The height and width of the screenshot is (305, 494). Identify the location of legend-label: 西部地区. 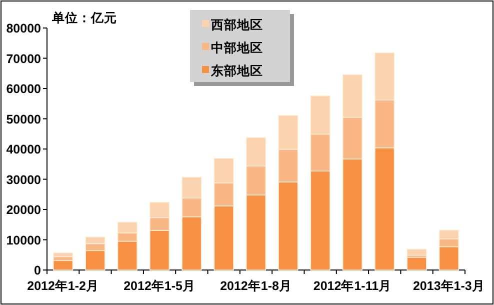
(236, 24).